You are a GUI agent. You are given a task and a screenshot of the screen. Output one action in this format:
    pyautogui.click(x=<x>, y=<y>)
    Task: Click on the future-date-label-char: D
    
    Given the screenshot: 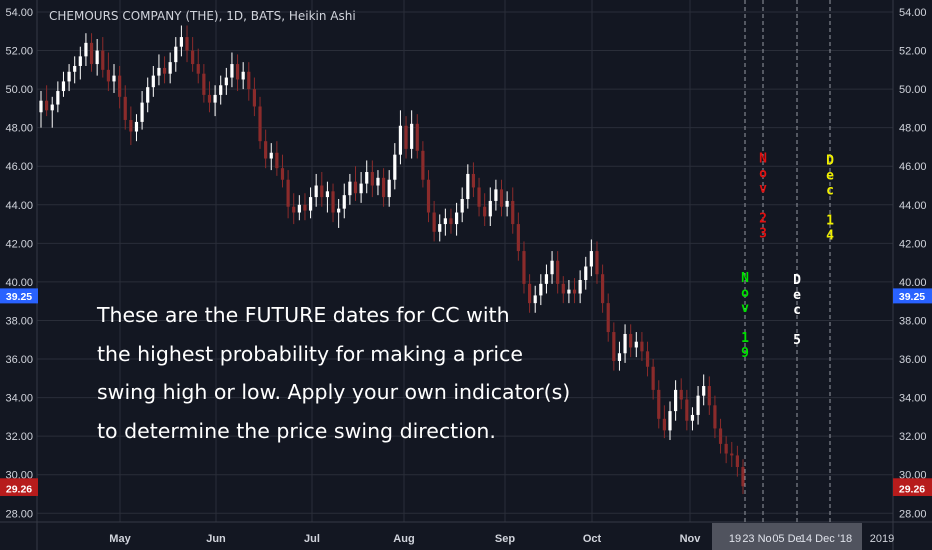 What is the action you would take?
    pyautogui.click(x=830, y=160)
    